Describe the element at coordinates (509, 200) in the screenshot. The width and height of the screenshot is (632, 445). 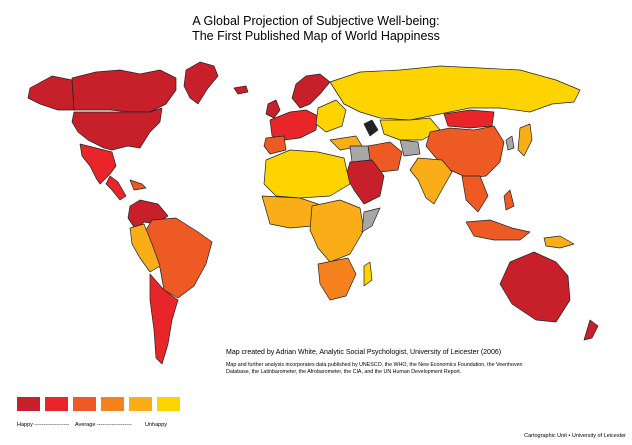
I see `region-philippines` at that location.